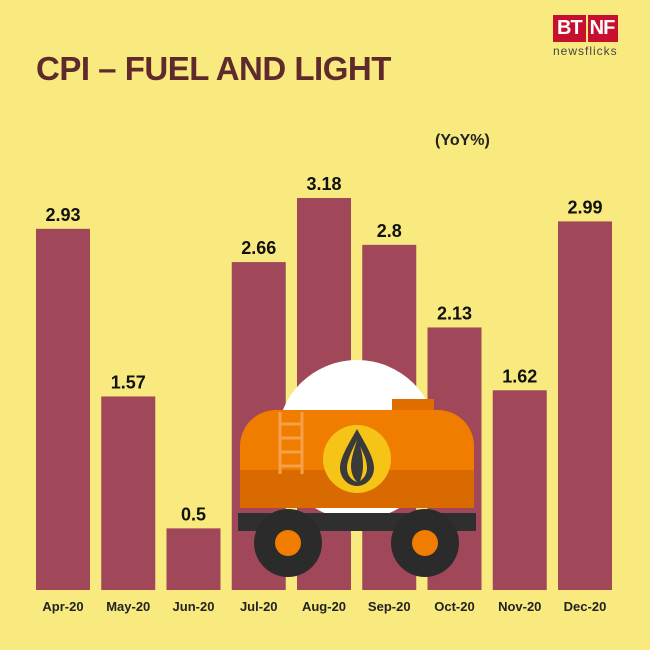  Describe the element at coordinates (389, 231) in the screenshot. I see `value-label: 2.8` at that location.